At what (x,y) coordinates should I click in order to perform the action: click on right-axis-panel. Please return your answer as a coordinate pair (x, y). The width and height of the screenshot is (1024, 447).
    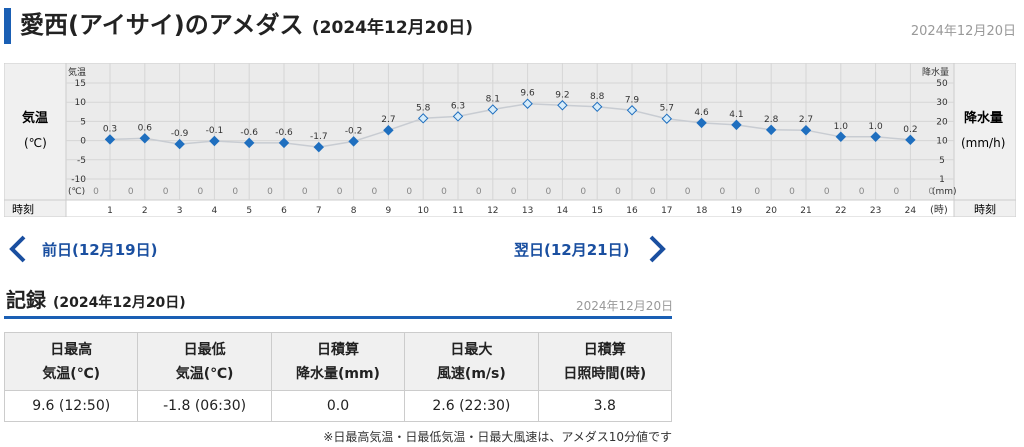
    Looking at the image, I should click on (985, 131).